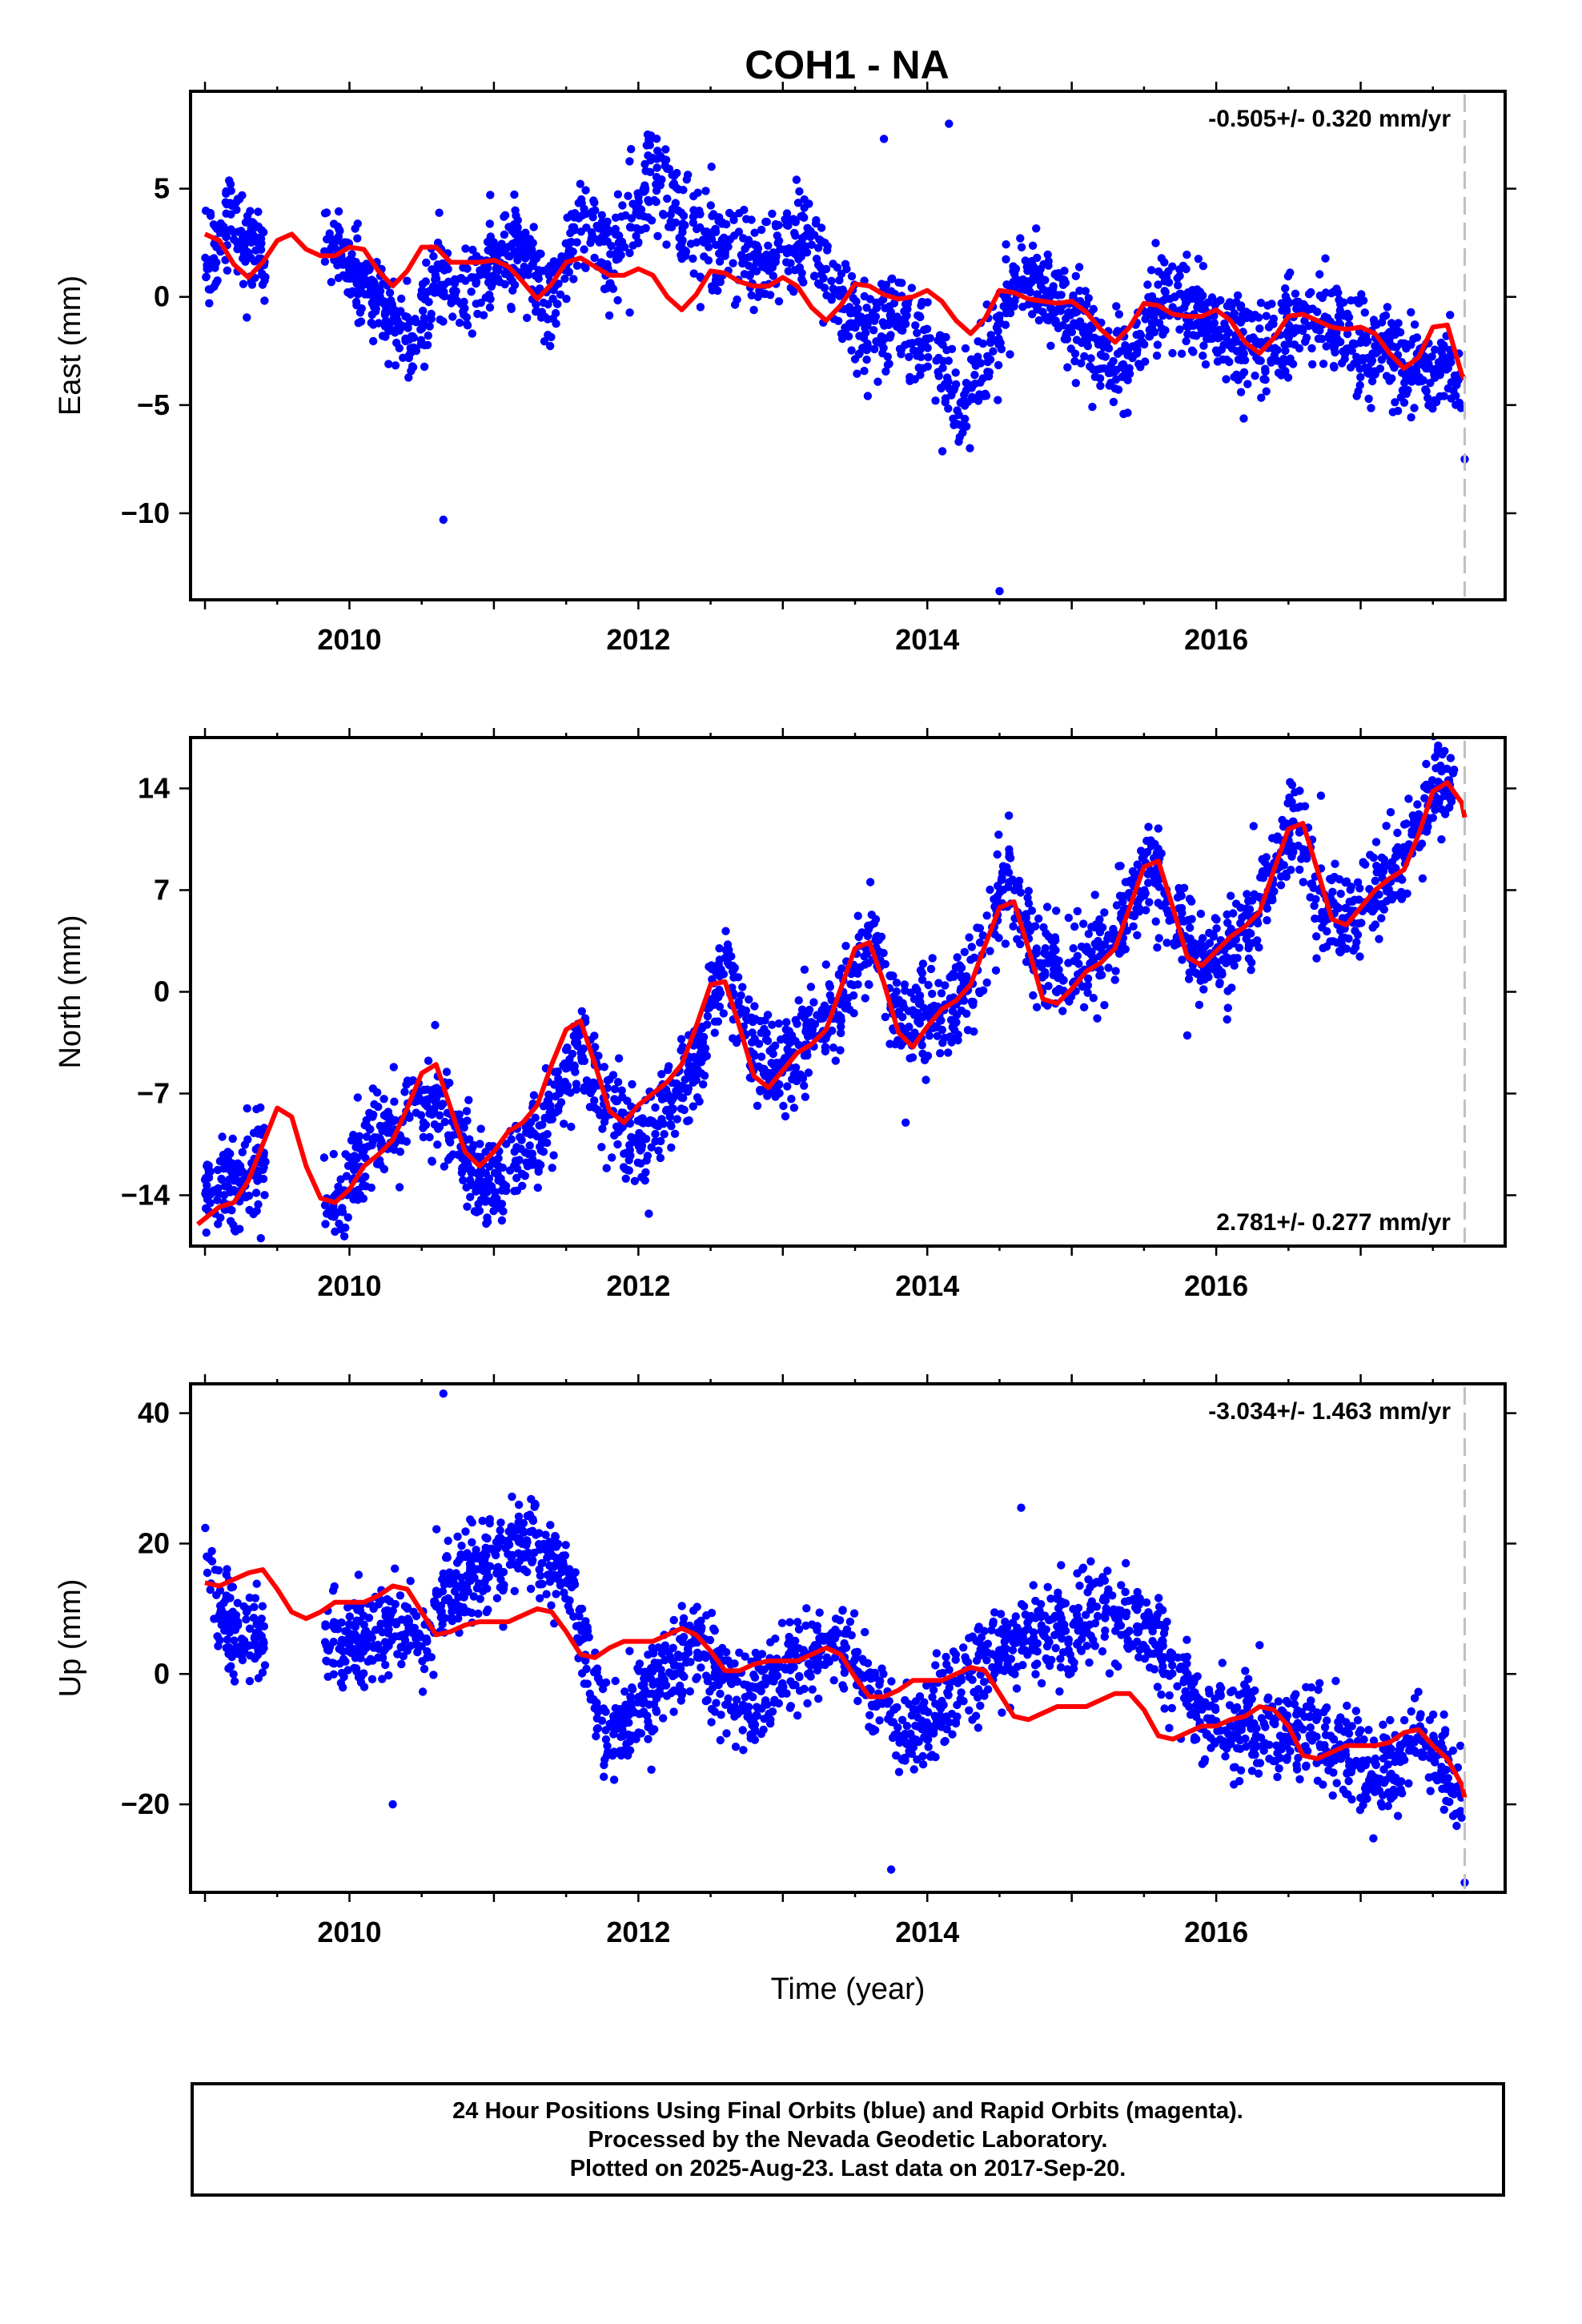  Describe the element at coordinates (349, 1285) in the screenshot. I see `x-tick-label: 2010` at that location.